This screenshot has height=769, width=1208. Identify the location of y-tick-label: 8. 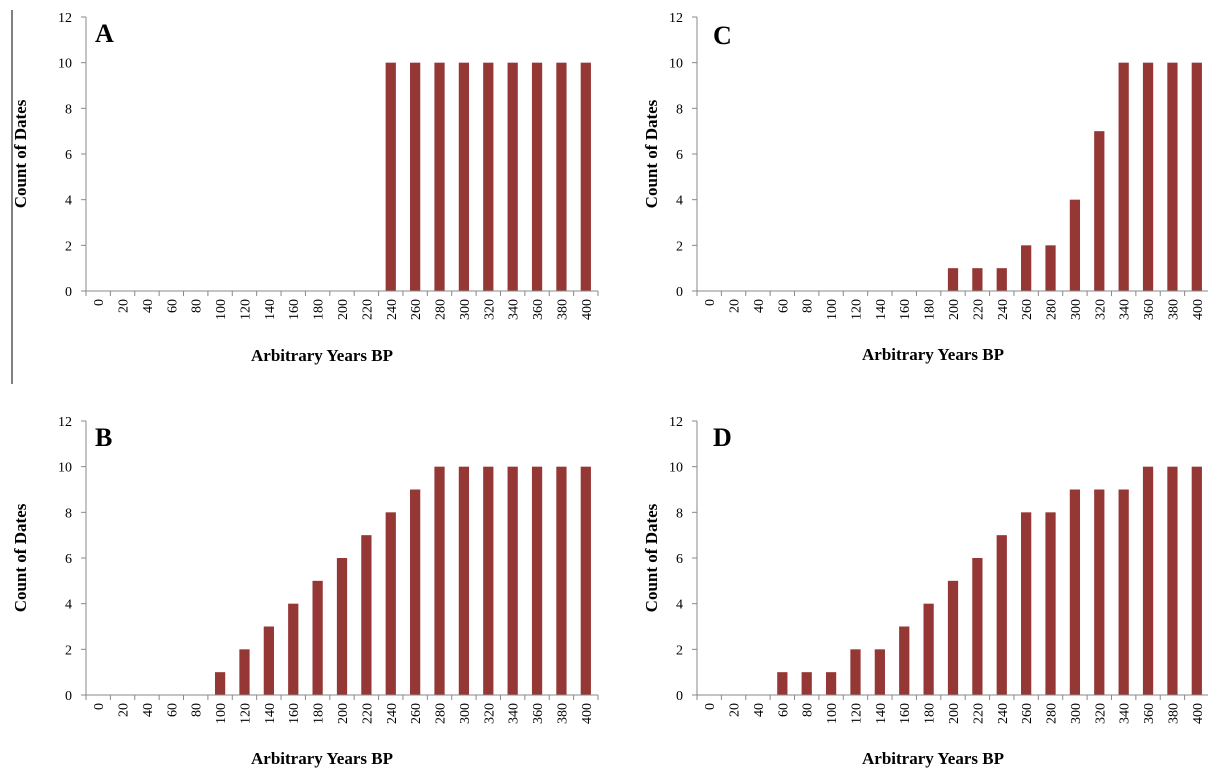
(68, 109).